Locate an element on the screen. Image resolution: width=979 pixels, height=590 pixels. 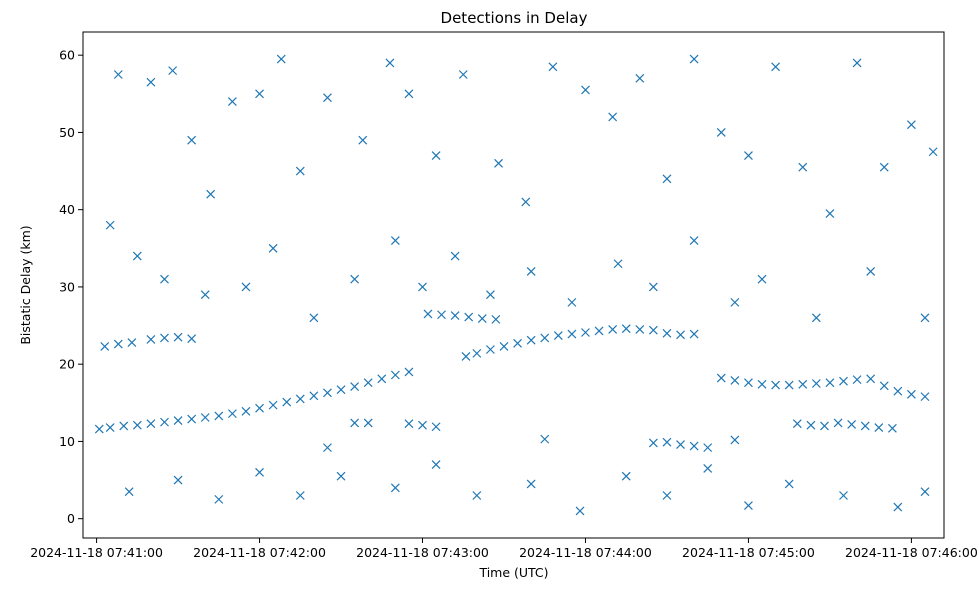
y-tick-label: 30 is located at coordinates (67, 286).